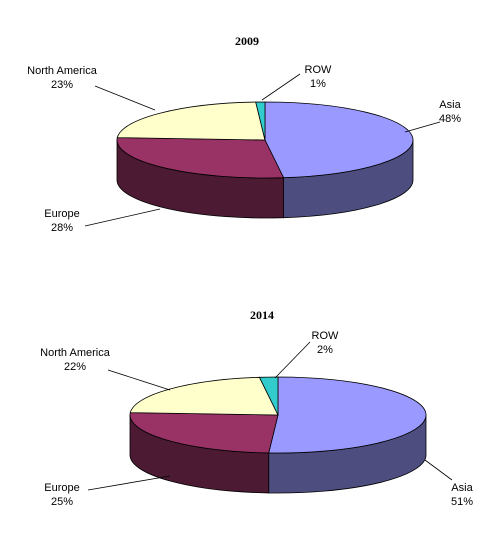 This screenshot has width=500, height=541. I want to click on chart-title: 2014, so click(262, 315).